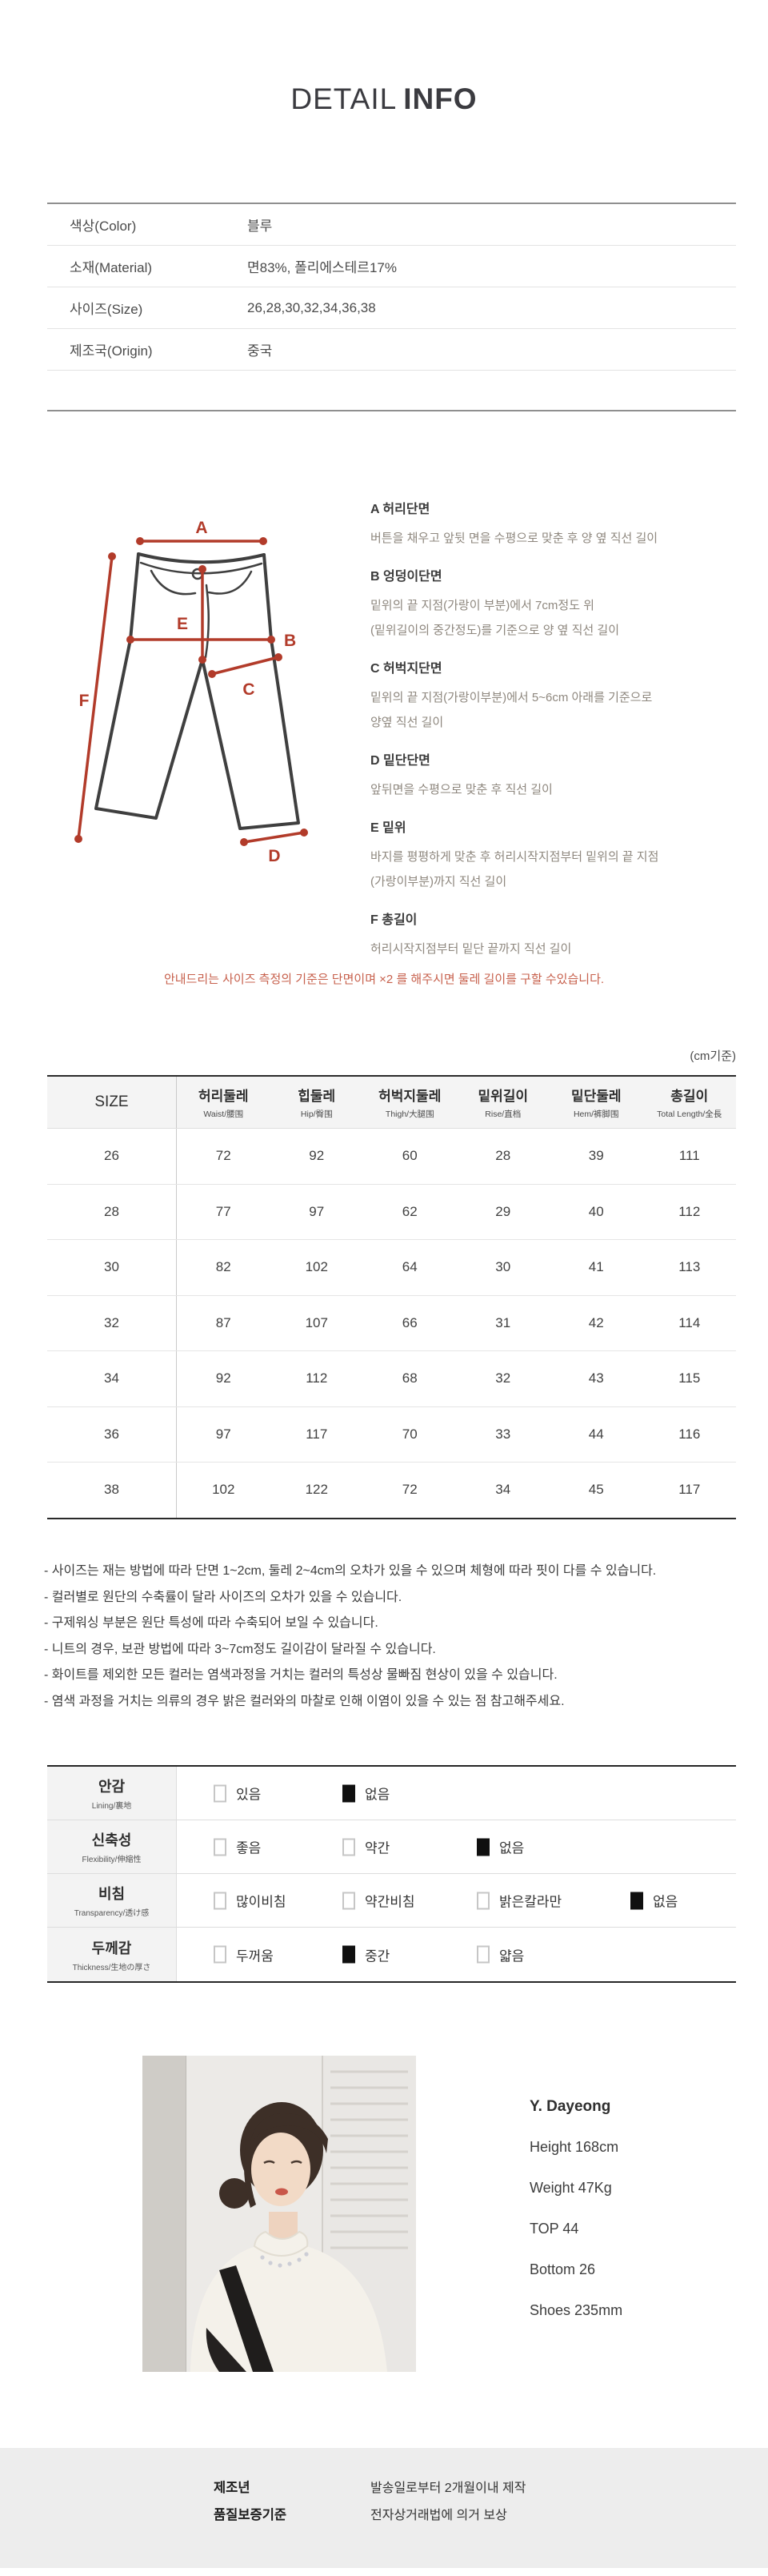 Image resolution: width=768 pixels, height=2576 pixels. Describe the element at coordinates (448, 2488) in the screenshot. I see `footer-value: 발송일로부터 2개월이내 제작` at that location.